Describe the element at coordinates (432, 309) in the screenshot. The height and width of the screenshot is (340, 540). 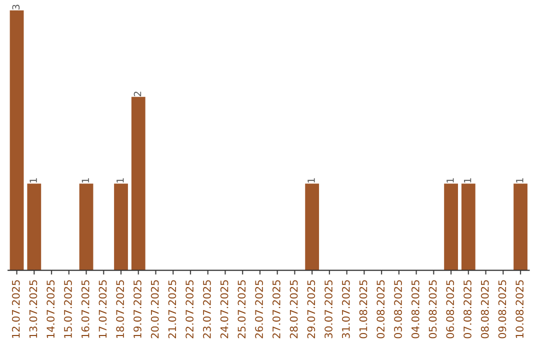
I see `x-tick-label: 05.08.2025` at that location.